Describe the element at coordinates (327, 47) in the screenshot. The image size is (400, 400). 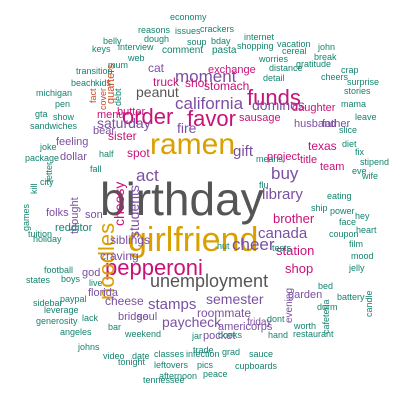
I see `word-john: john` at that location.